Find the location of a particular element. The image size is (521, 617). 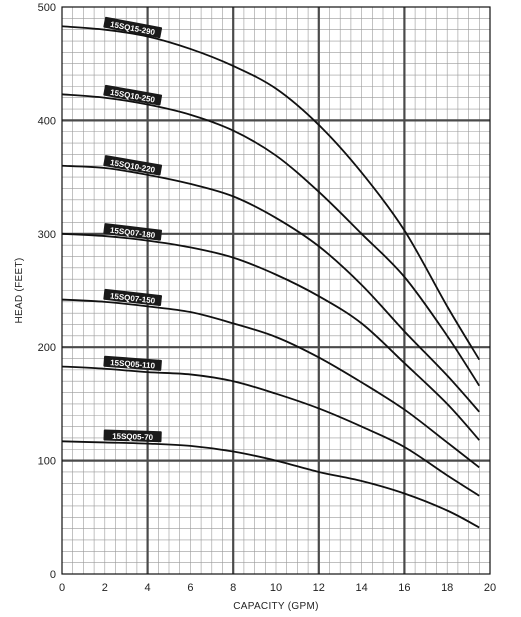

x-tick-label: 14 is located at coordinates (361, 588).